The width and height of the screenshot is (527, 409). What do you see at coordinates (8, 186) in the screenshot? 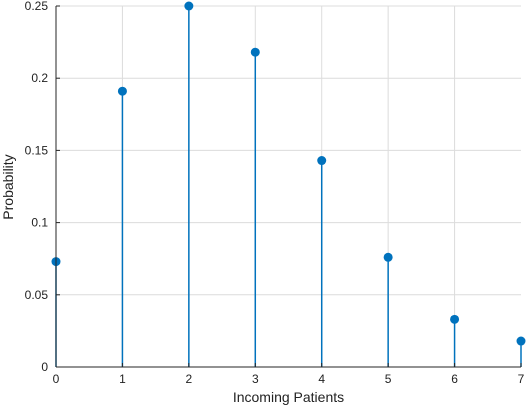
I see `y-axis-label: Probability` at bounding box center [8, 186].